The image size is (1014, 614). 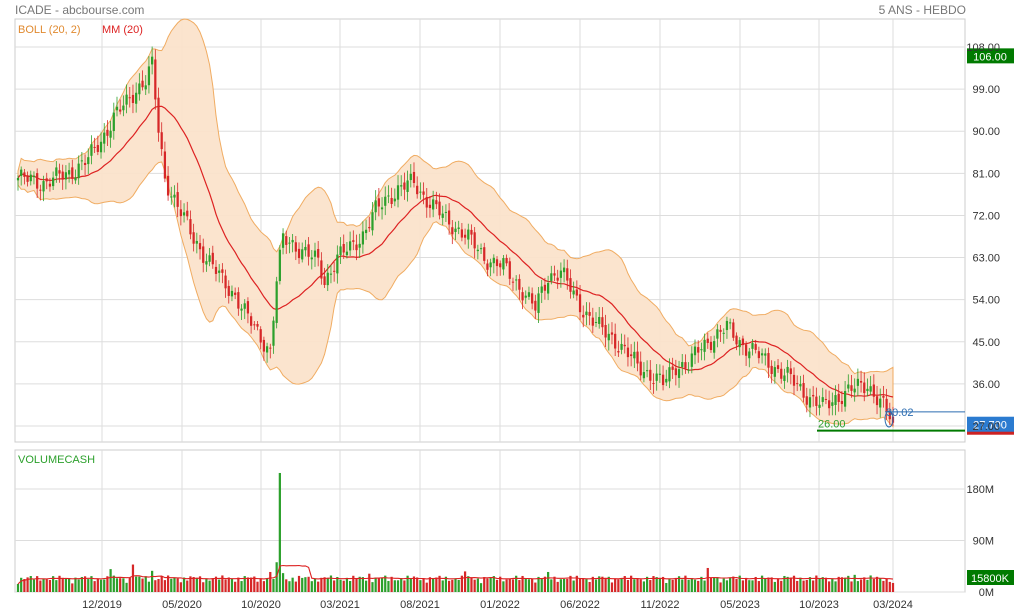 What do you see at coordinates (122, 30) in the screenshot?
I see `legend-mm: MM (20)` at bounding box center [122, 30].